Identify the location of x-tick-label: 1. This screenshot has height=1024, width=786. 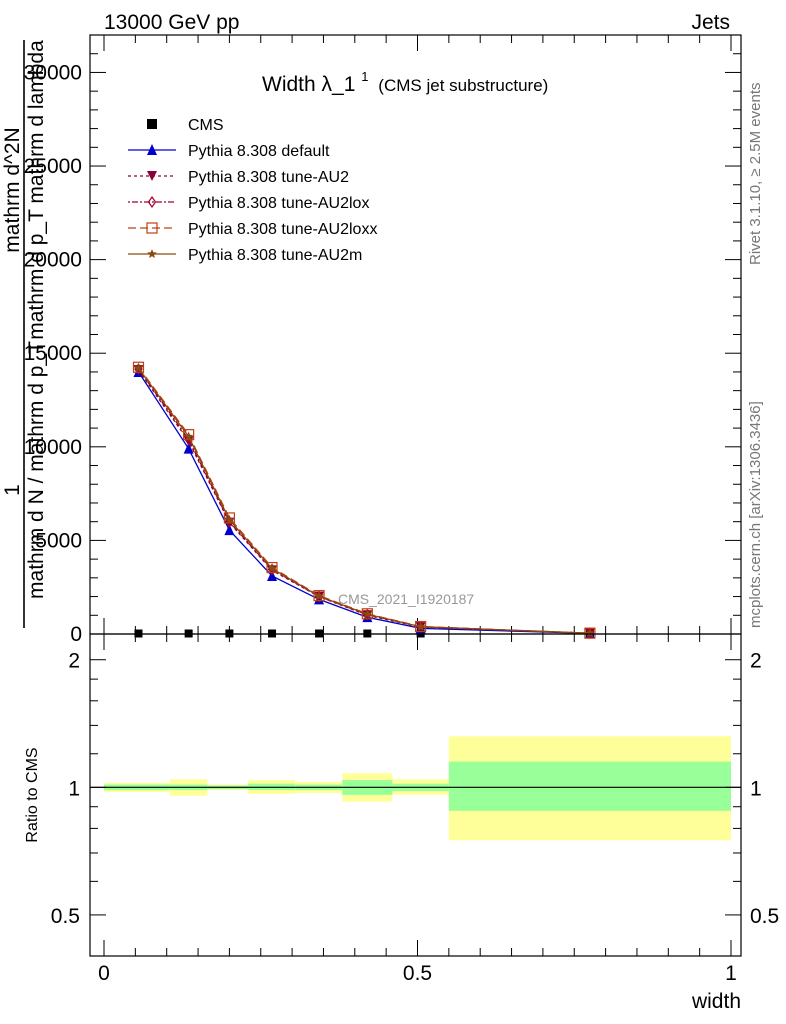
(731, 973).